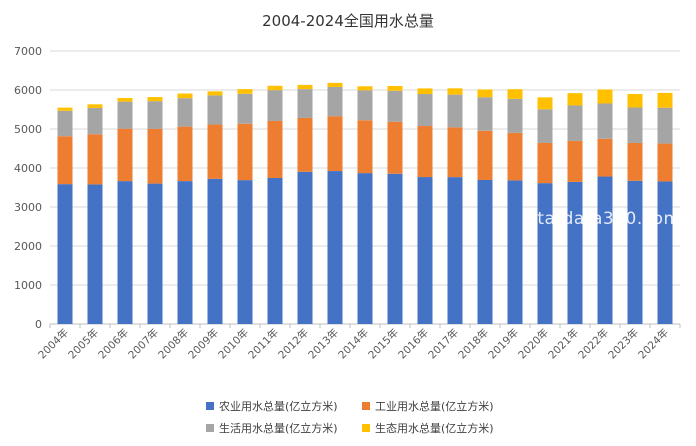 Image resolution: width=696 pixels, height=446 pixels. I want to click on x-tick-label: 2013年, so click(324, 344).